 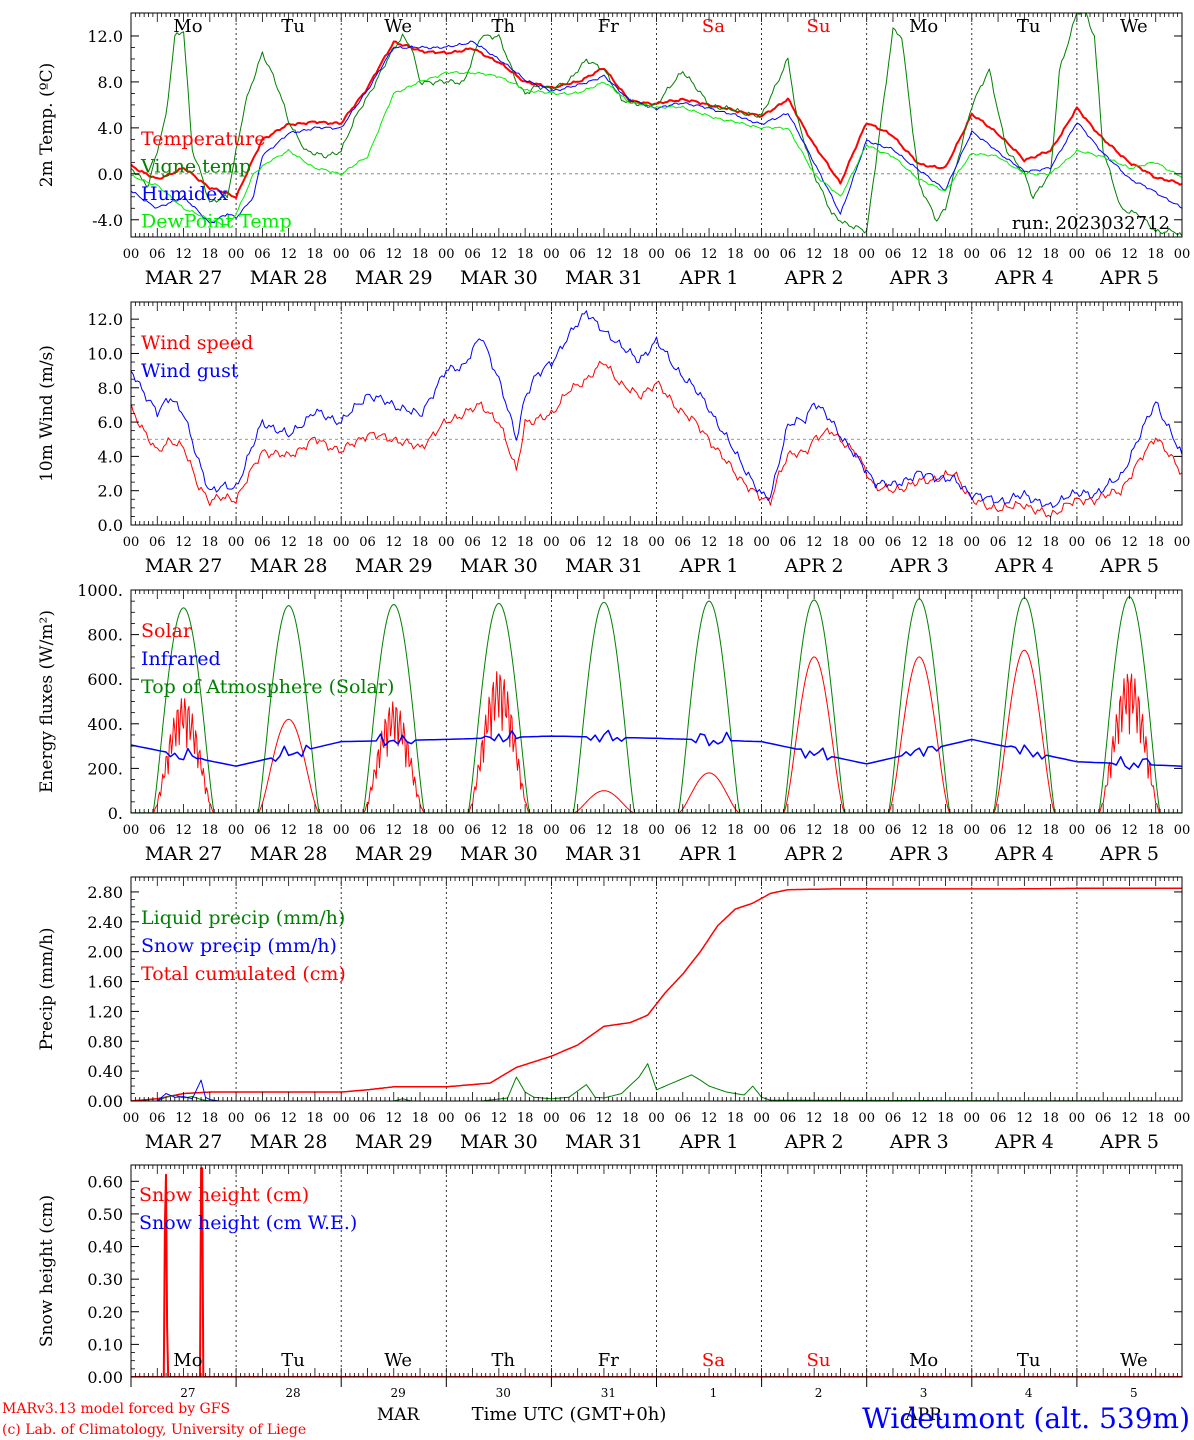 What do you see at coordinates (105, 1312) in the screenshot?
I see `y-tick-label: 0.20` at bounding box center [105, 1312].